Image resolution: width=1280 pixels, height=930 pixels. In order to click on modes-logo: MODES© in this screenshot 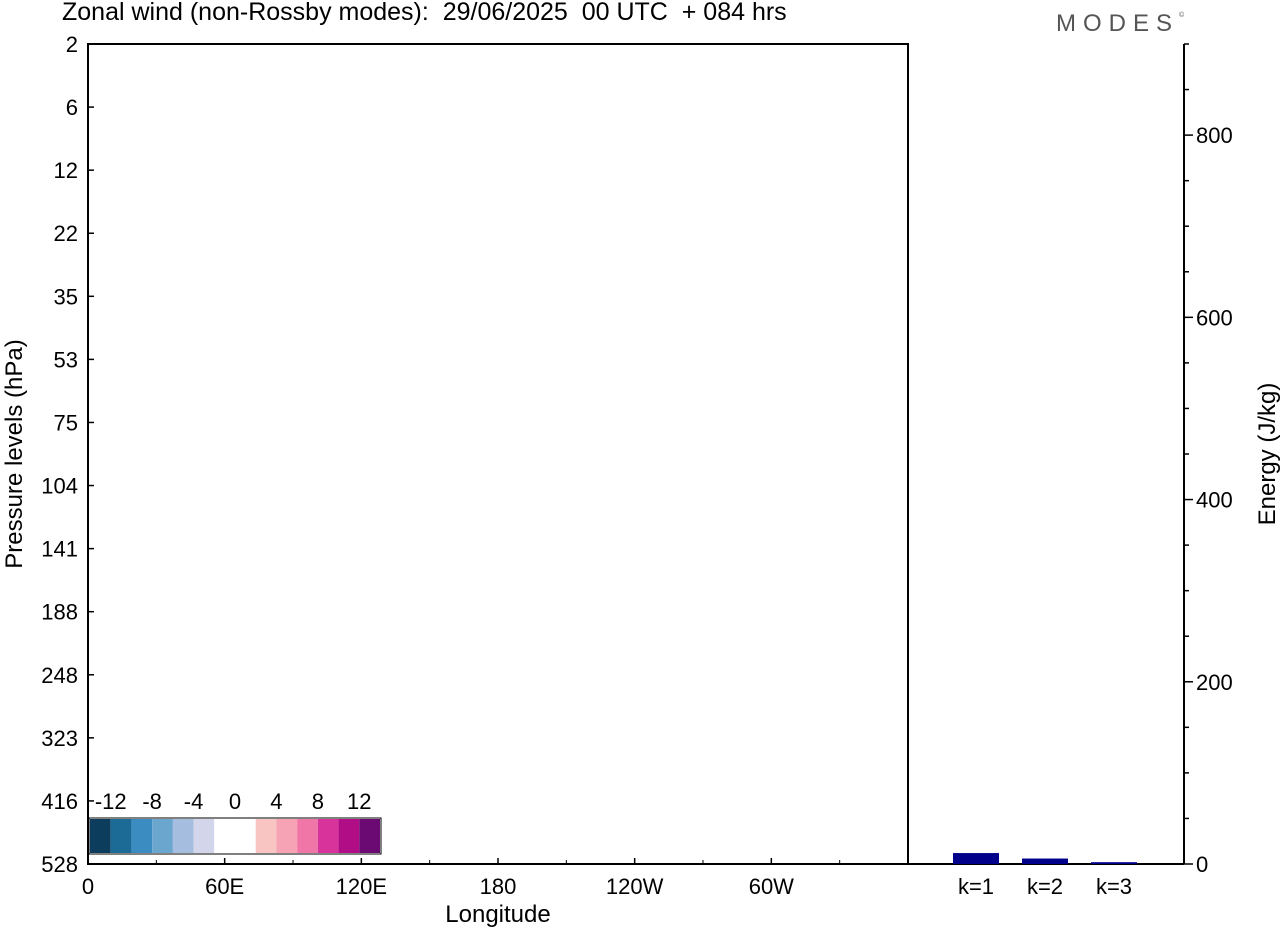, I will do `click(1120, 24)`.